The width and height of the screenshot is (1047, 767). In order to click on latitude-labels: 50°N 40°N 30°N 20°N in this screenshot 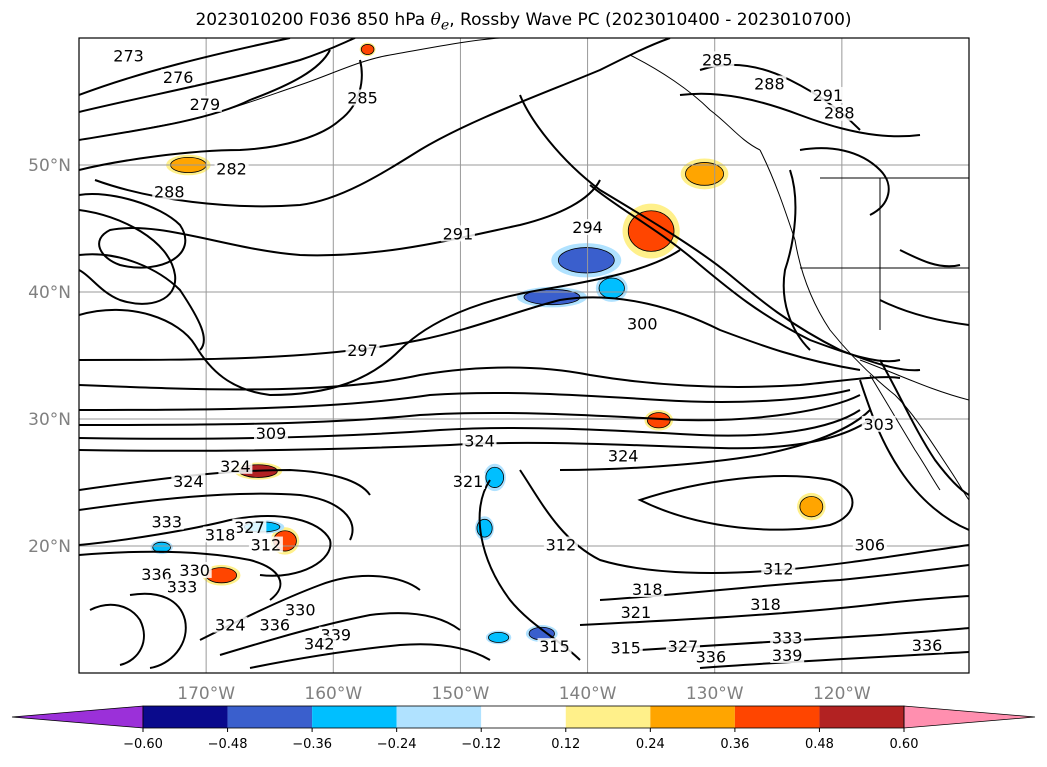, I will do `click(49, 356)`.